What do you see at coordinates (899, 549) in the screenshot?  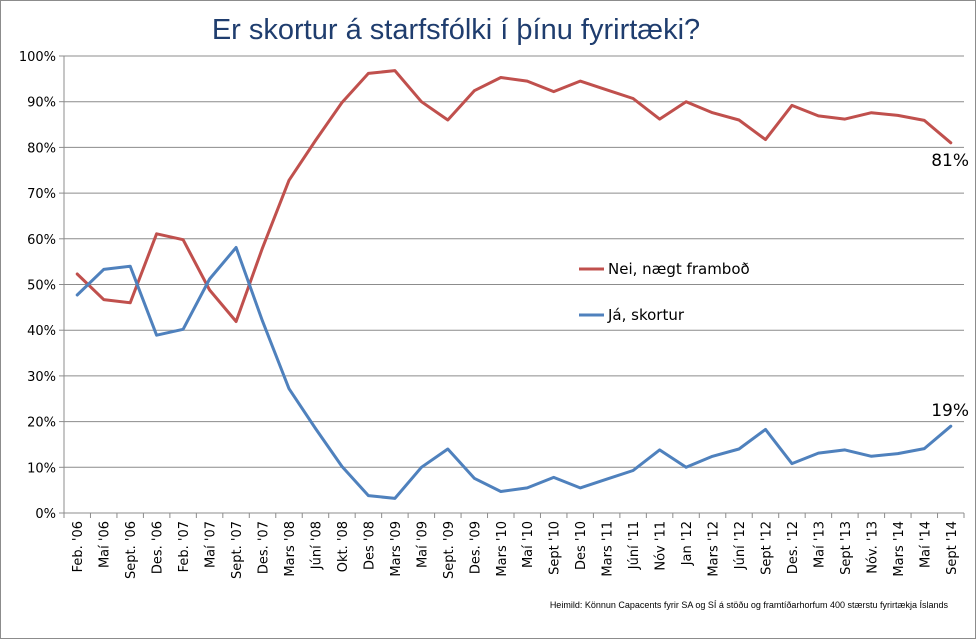 I see `x-tick-label: Mars '14` at bounding box center [899, 549].